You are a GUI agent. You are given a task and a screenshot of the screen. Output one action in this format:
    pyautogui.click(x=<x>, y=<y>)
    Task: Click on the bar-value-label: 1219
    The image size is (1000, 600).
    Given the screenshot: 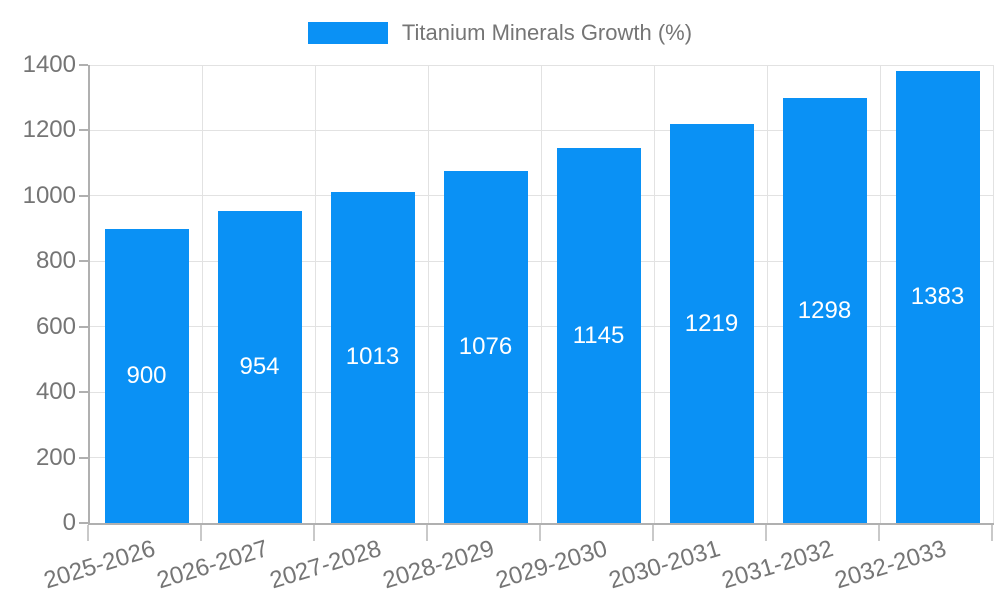 What is the action you would take?
    pyautogui.click(x=711, y=323)
    